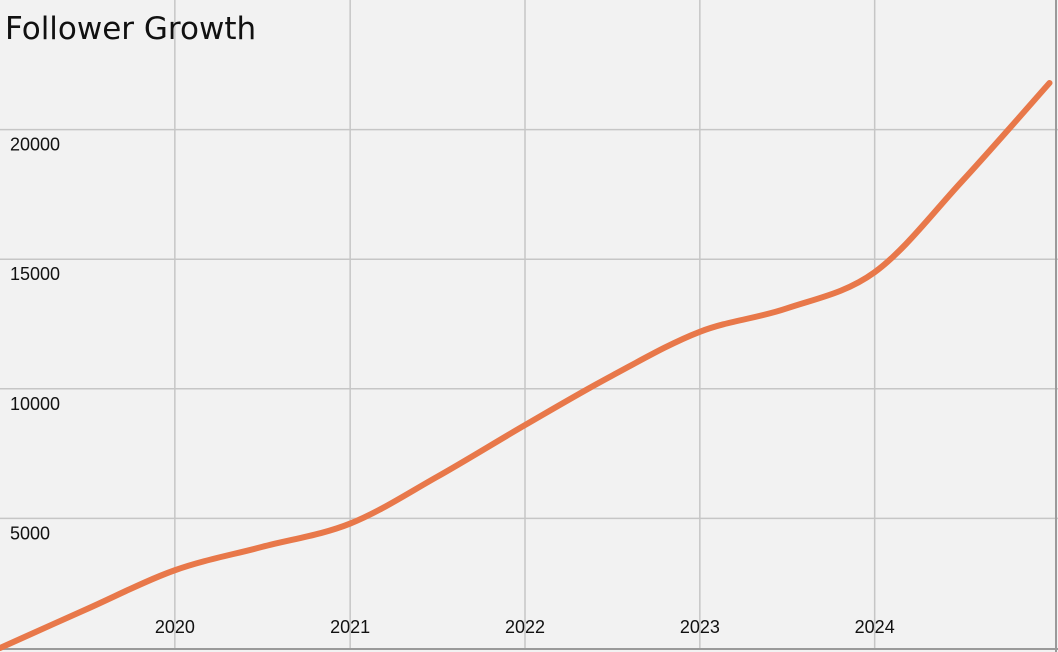 Image resolution: width=1058 pixels, height=652 pixels. Describe the element at coordinates (700, 627) in the screenshot. I see `x-tick-label-2023: 2023` at that location.